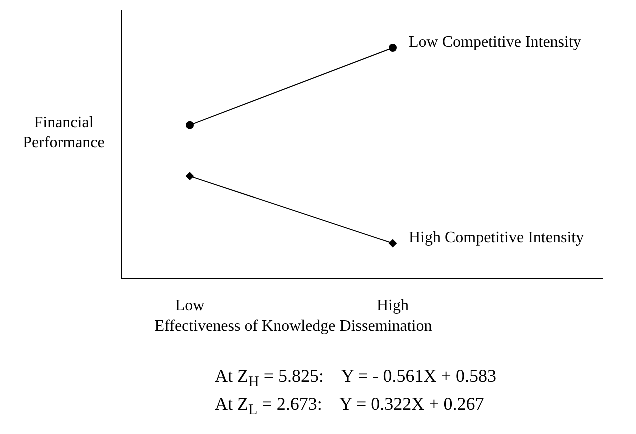 This screenshot has height=434, width=636. I want to click on text: At Z$_{H}$ = 5.825: Y = - 0.561X + 0.583, so click(355, 379).